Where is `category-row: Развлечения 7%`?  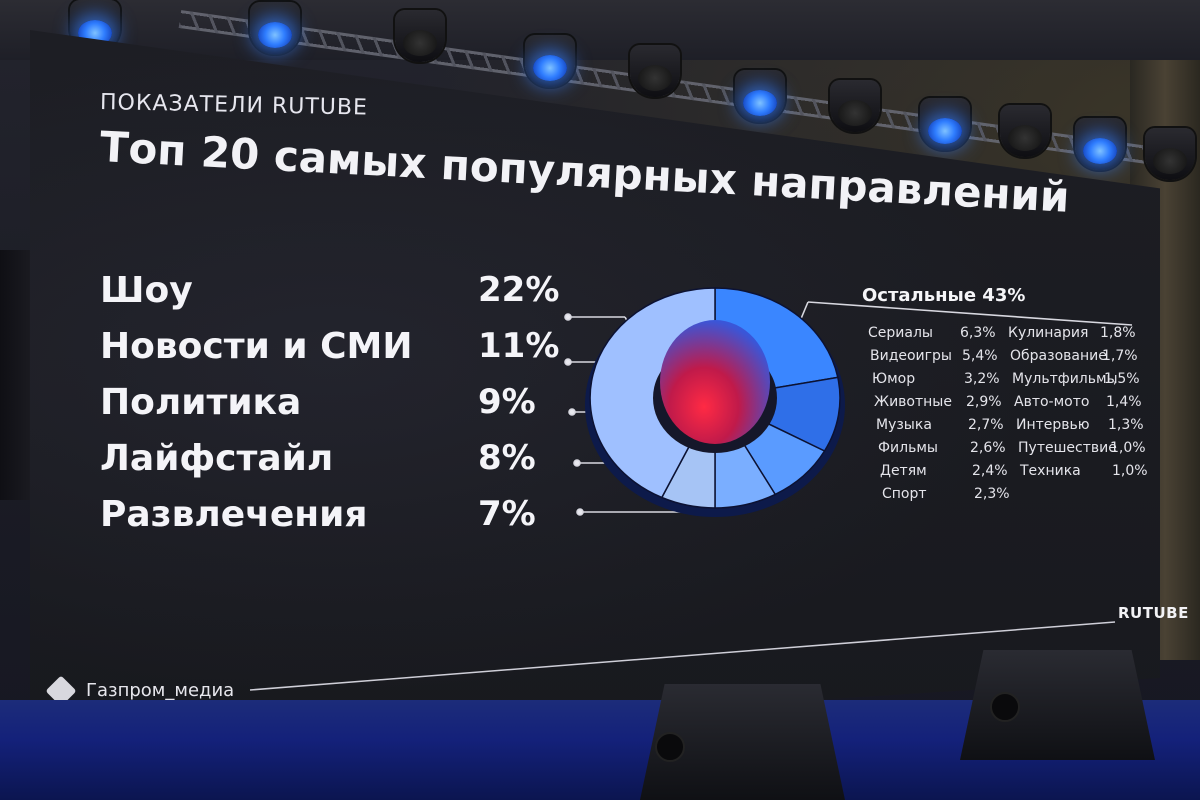
category-row: Развлечения 7% is located at coordinates (330, 519).